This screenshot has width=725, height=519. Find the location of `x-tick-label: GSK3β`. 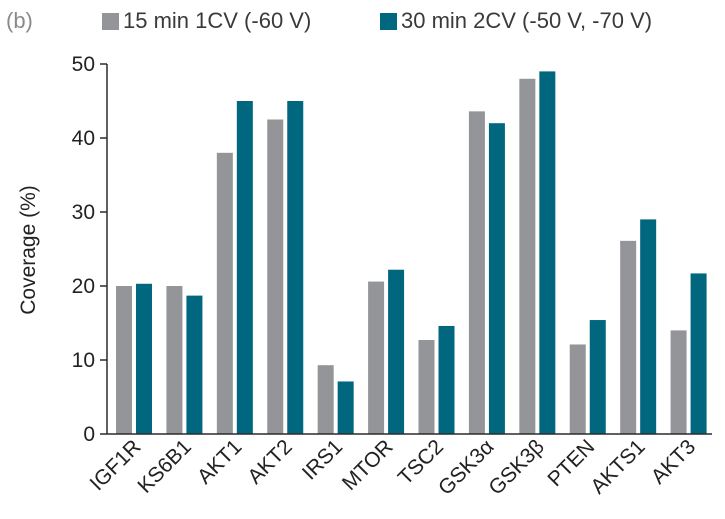

x-tick-label: GSK3β is located at coordinates (516, 467).